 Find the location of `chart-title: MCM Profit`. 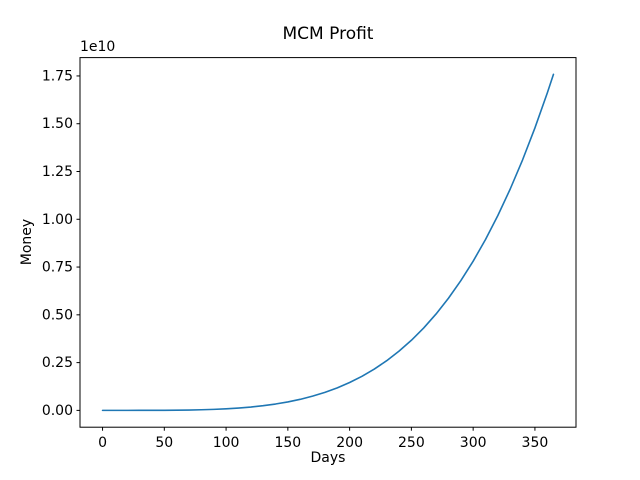

chart-title: MCM Profit is located at coordinates (328, 34).